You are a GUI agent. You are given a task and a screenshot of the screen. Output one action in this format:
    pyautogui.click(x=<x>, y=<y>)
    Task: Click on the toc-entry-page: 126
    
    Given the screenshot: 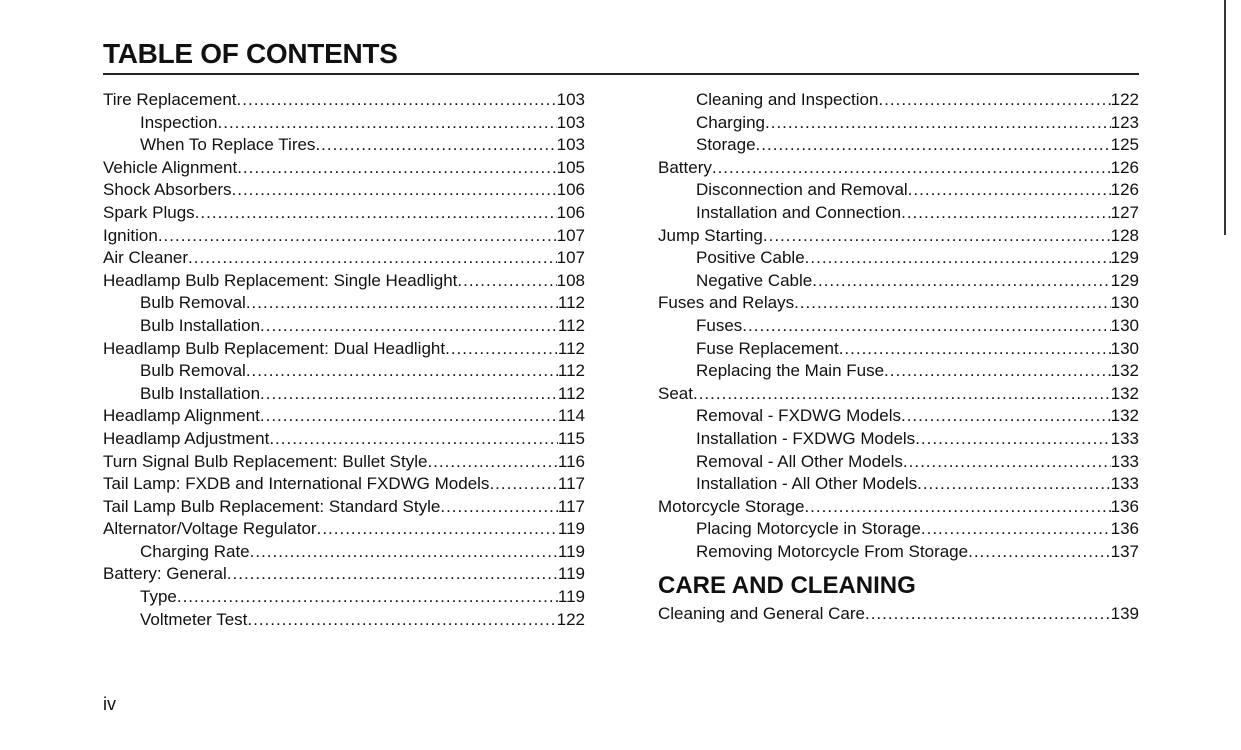 What is the action you would take?
    pyautogui.click(x=1124, y=167)
    